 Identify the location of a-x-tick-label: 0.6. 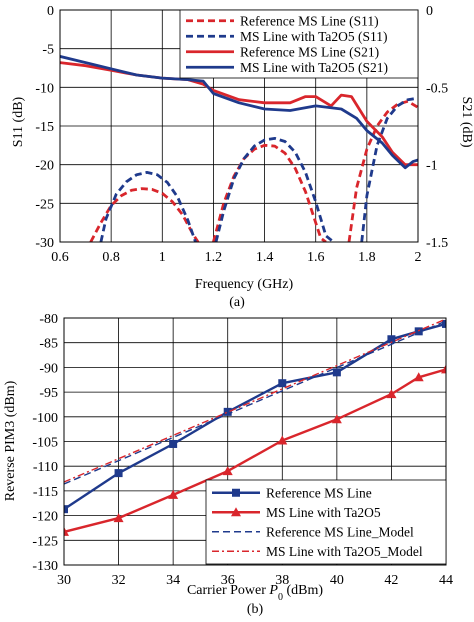
(60, 257).